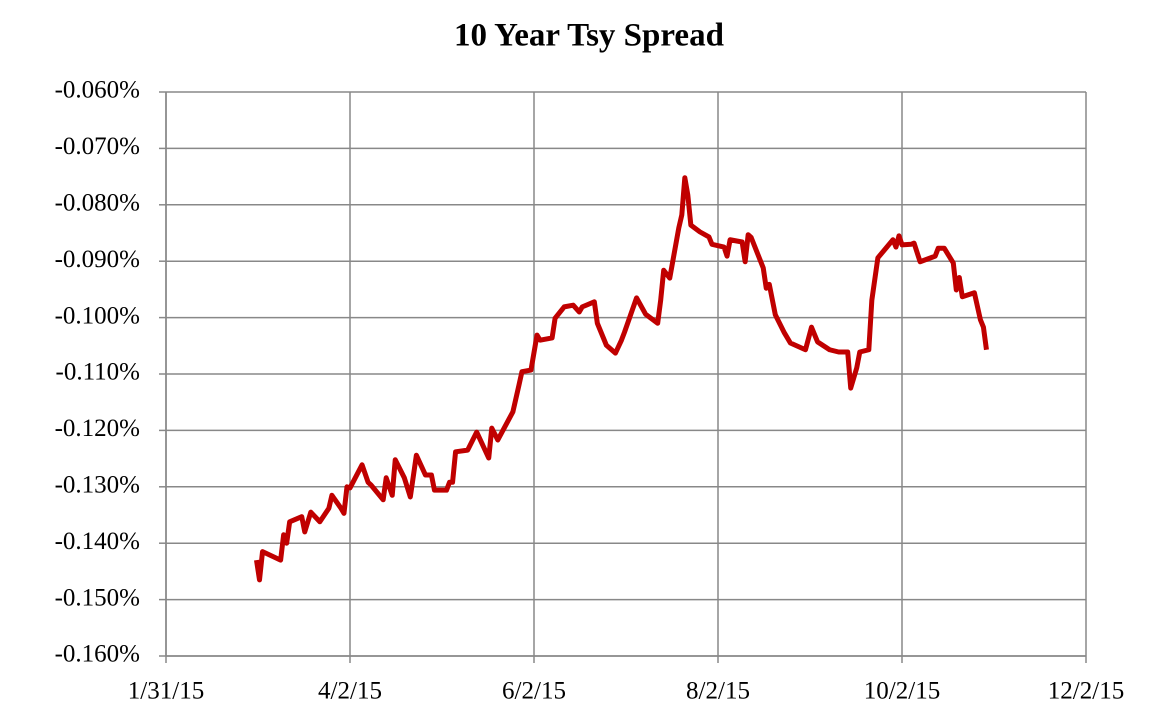 The image size is (1158, 727). I want to click on x-tick-label: 8/2/15, so click(718, 691).